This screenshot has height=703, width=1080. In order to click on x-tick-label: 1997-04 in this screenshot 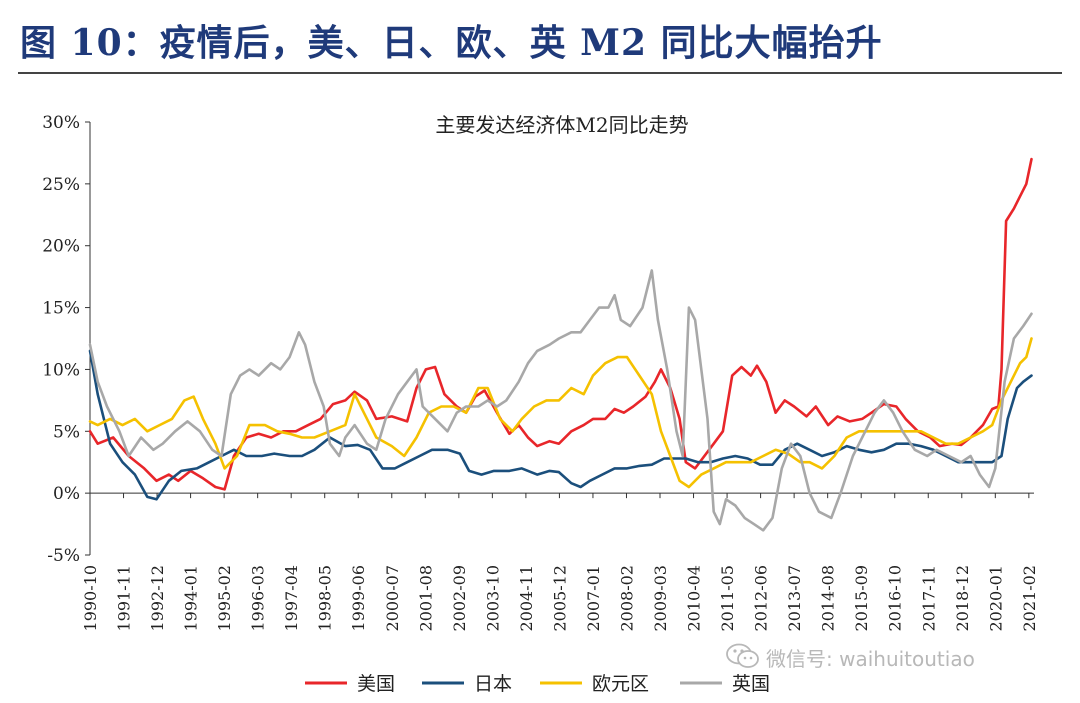, I will do `click(291, 598)`.